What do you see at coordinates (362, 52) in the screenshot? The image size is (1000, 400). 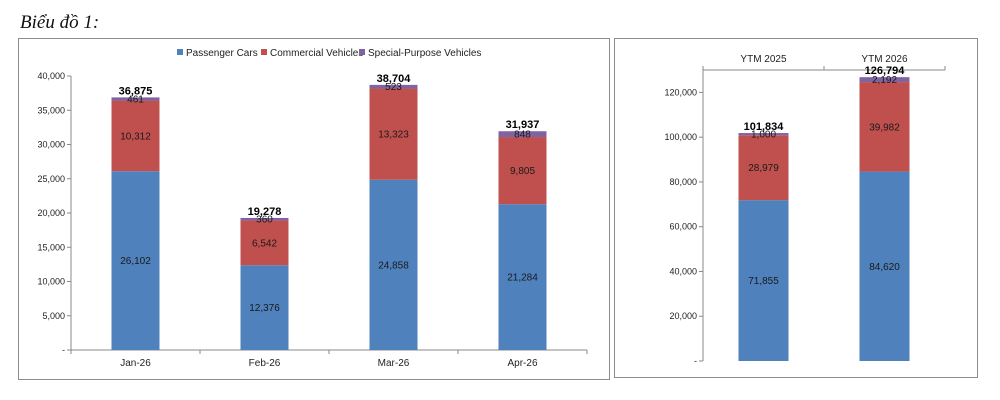 I see `legend-swatch-special` at bounding box center [362, 52].